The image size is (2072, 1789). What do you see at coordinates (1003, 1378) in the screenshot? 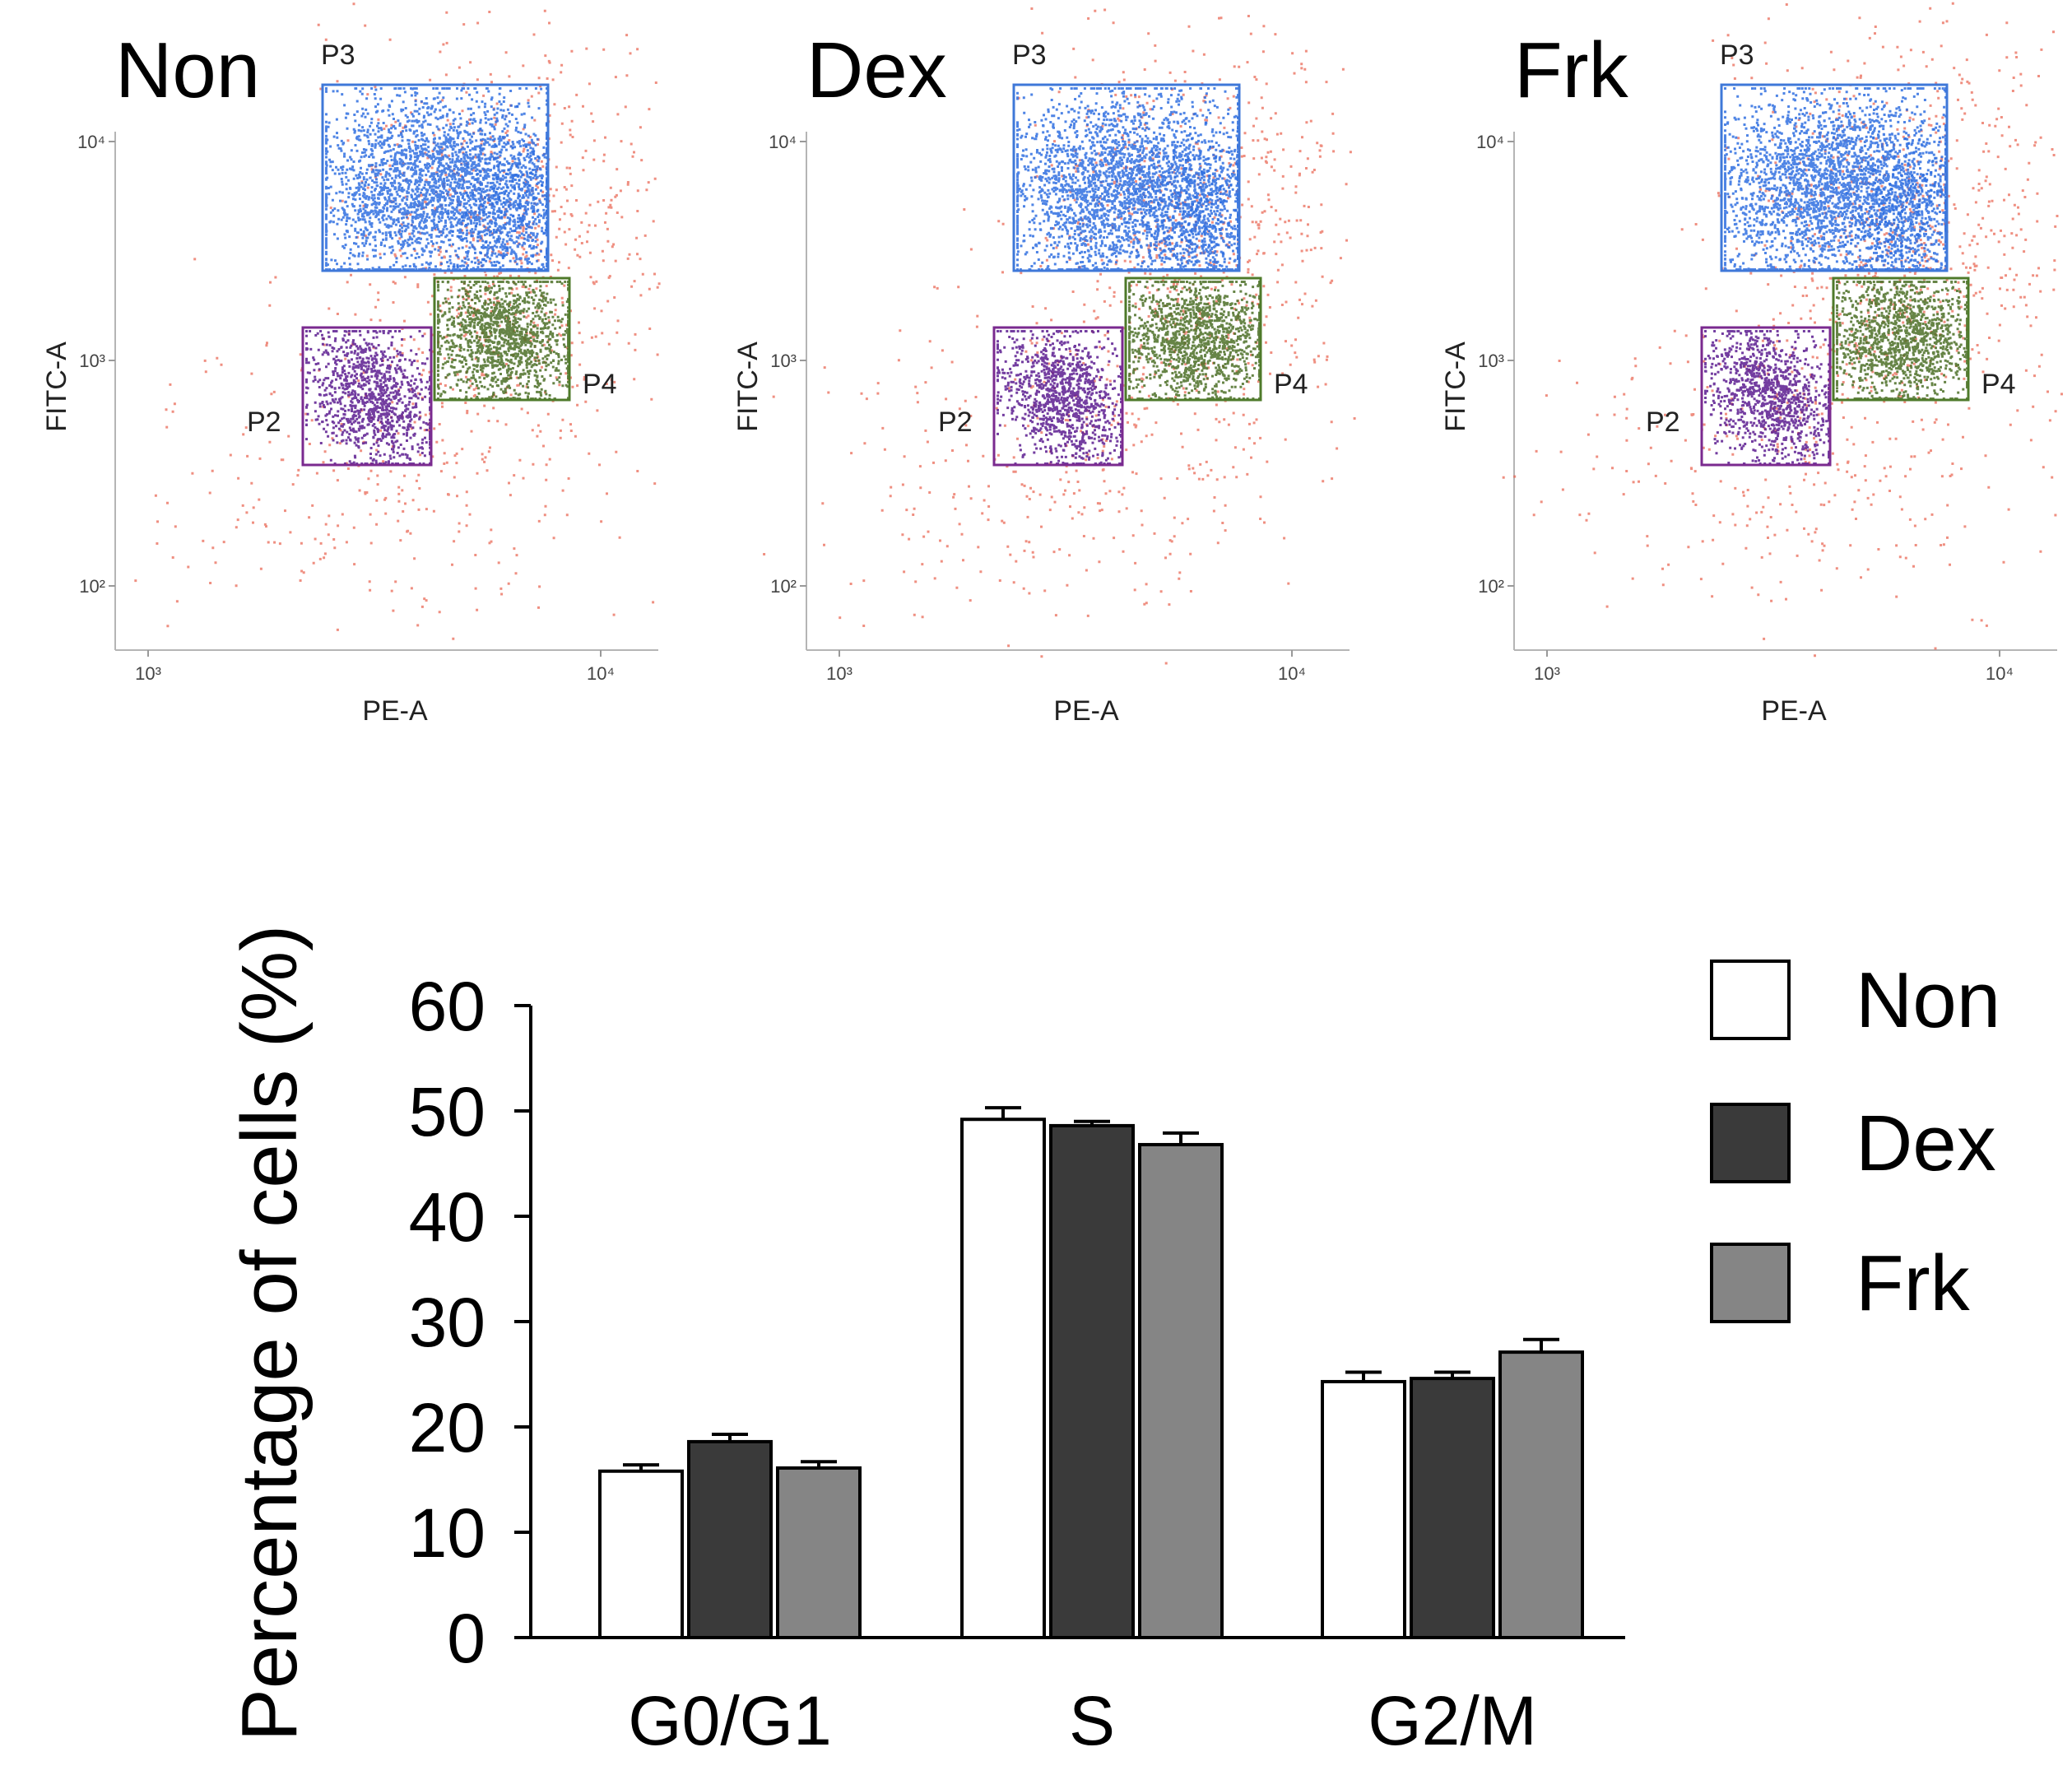
I see `bar-non-s` at bounding box center [1003, 1378].